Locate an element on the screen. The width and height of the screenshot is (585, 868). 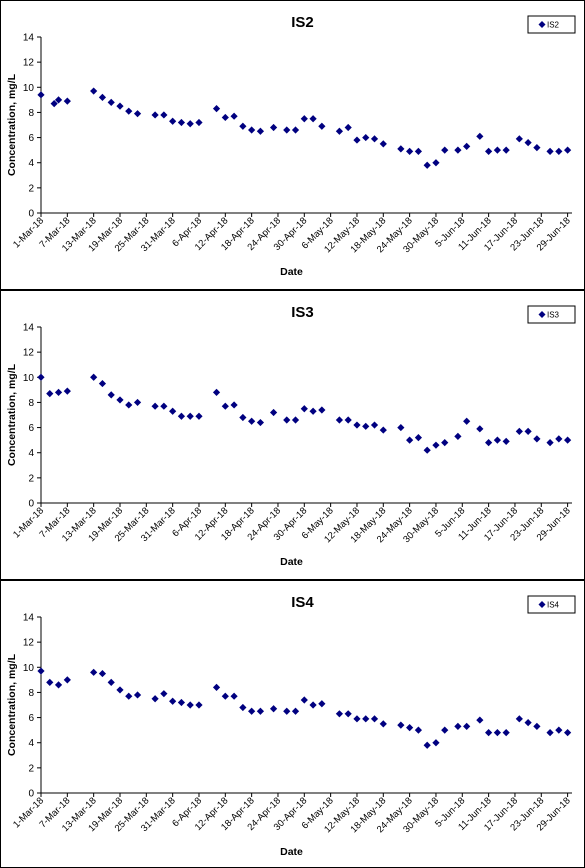
x-axis-label: Date is located at coordinates (291, 852).